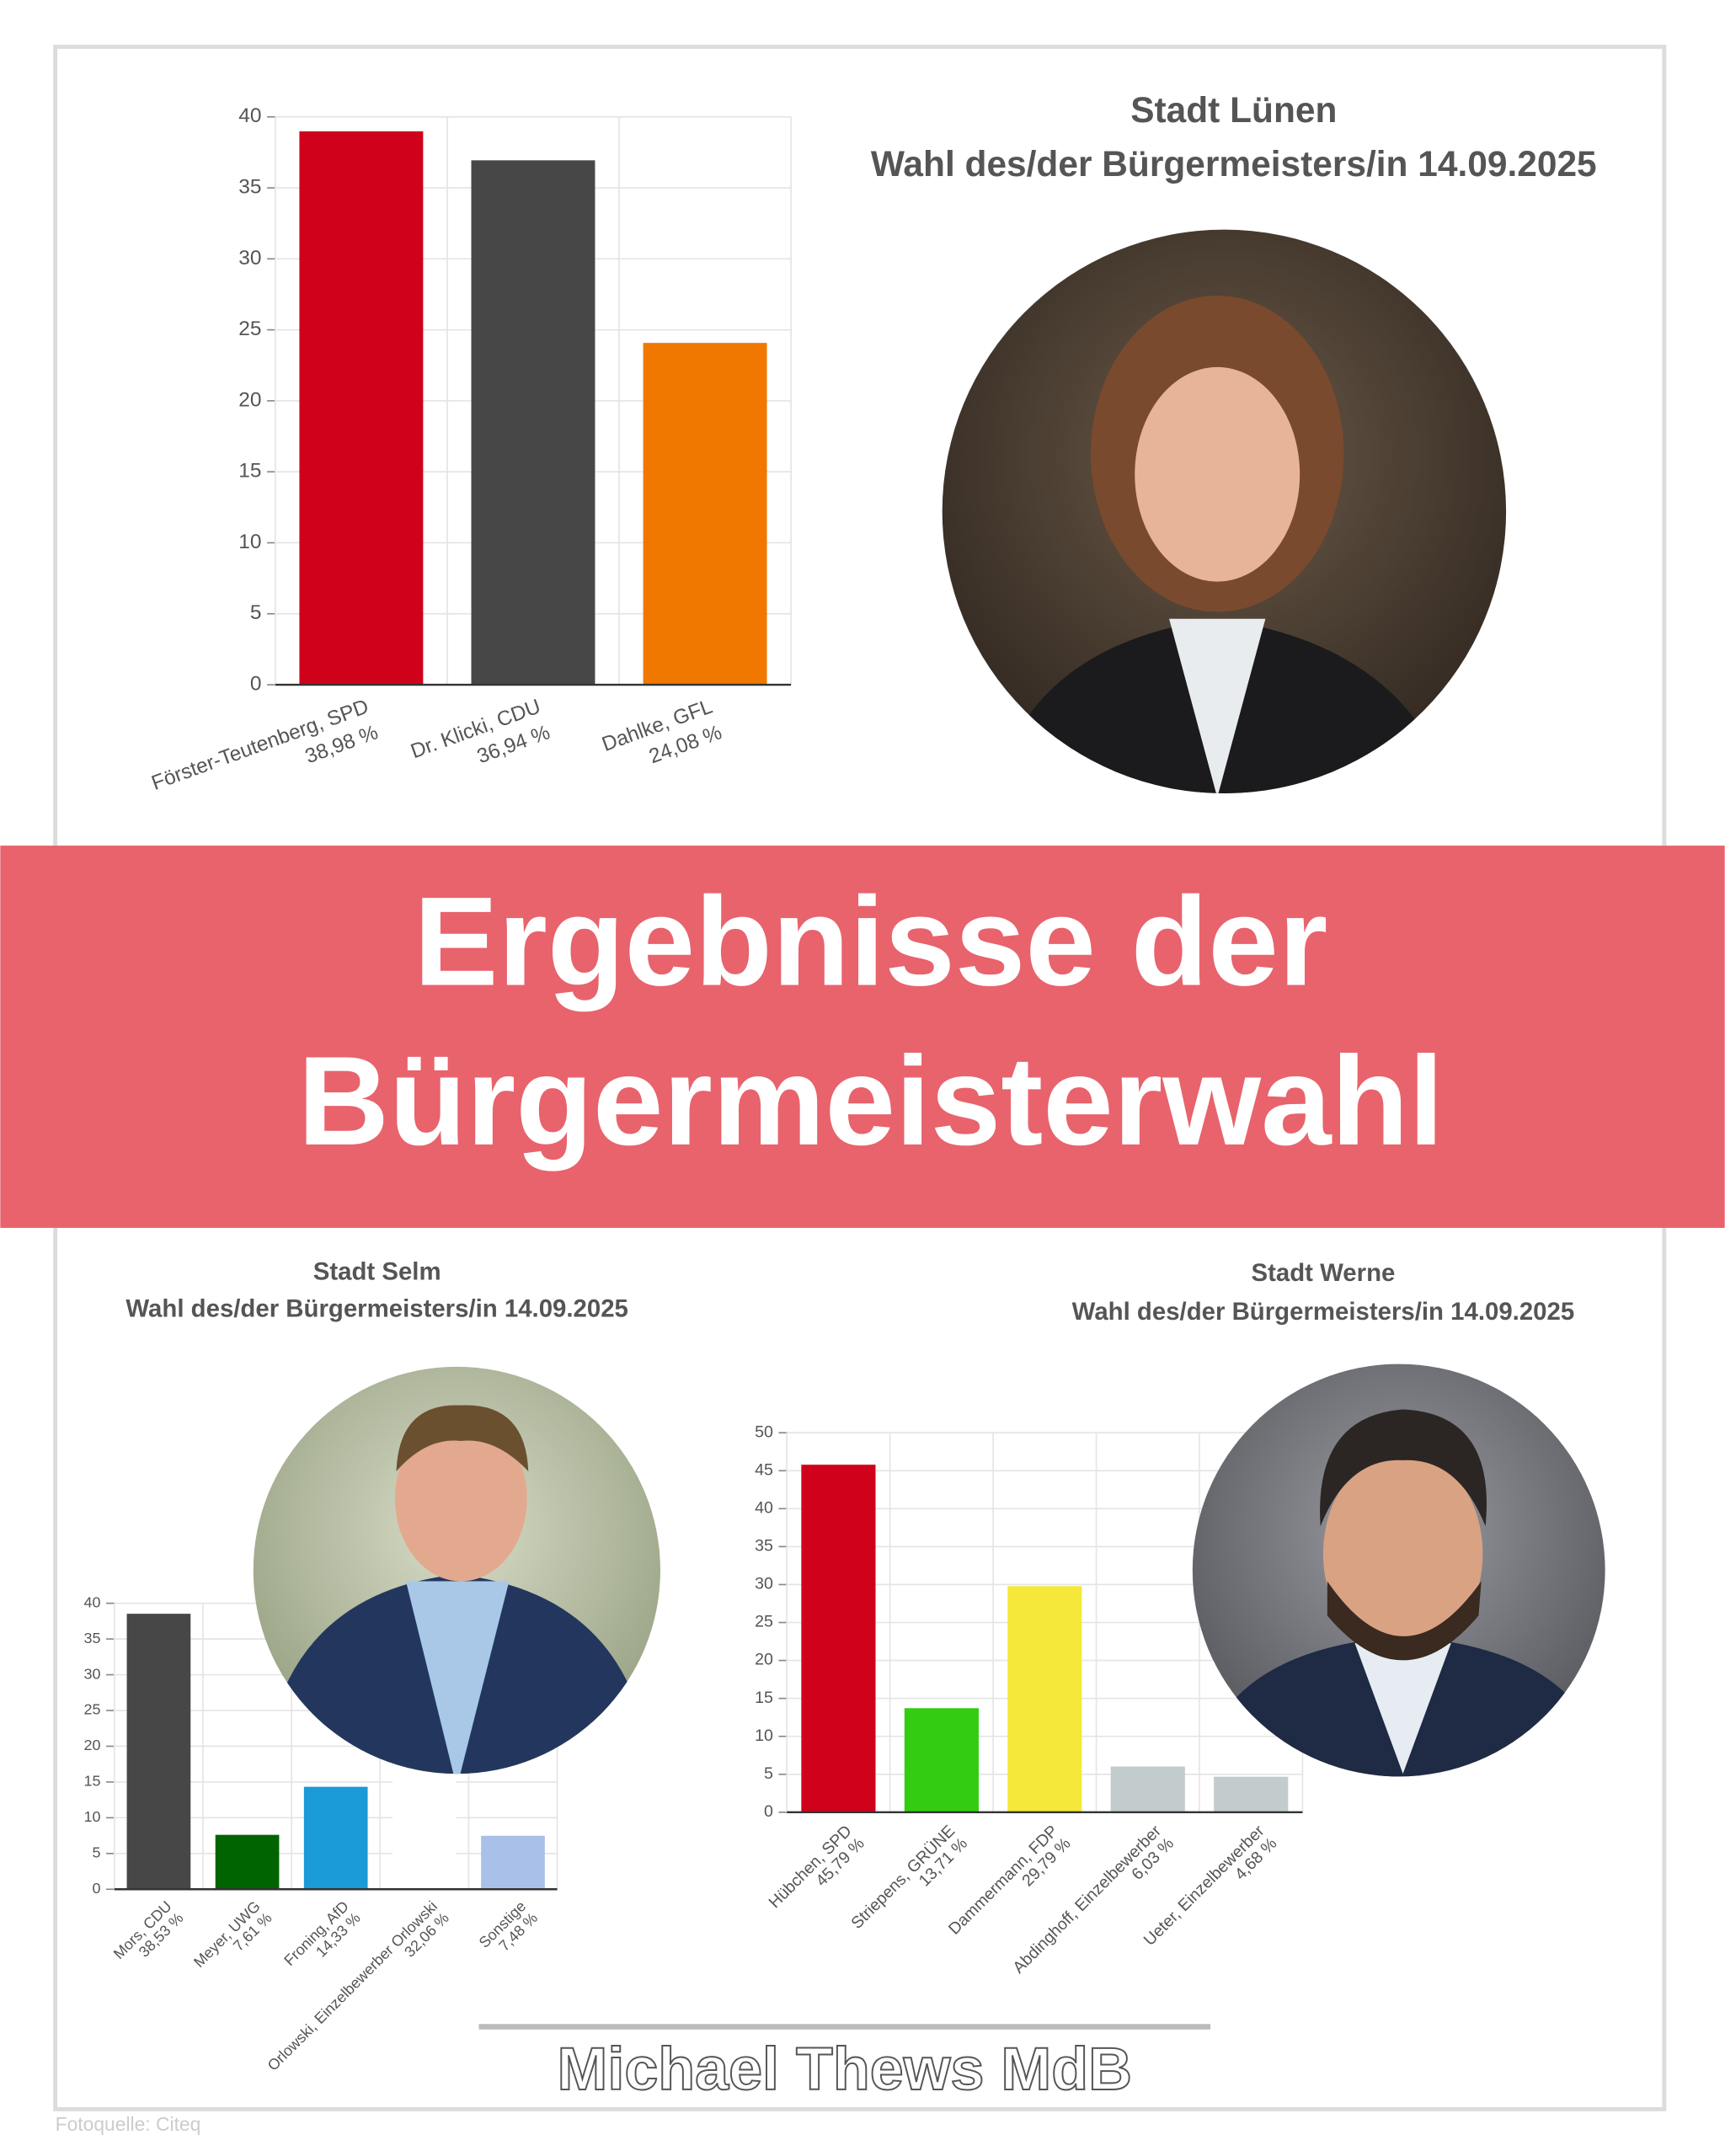 This screenshot has height=2156, width=1725. What do you see at coordinates (1324, 1273) in the screenshot?
I see `chart-title: Stadt Werne` at bounding box center [1324, 1273].